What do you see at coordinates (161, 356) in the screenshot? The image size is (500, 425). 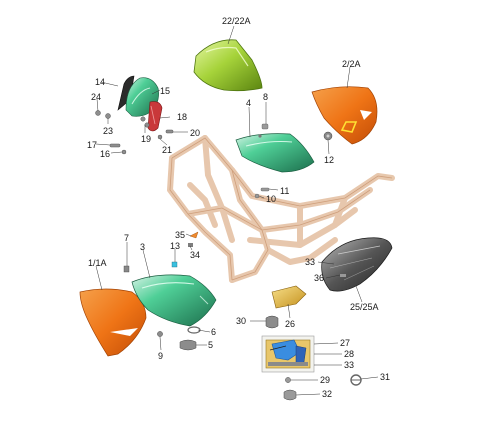 I see `callout-9: 9` at bounding box center [161, 356].